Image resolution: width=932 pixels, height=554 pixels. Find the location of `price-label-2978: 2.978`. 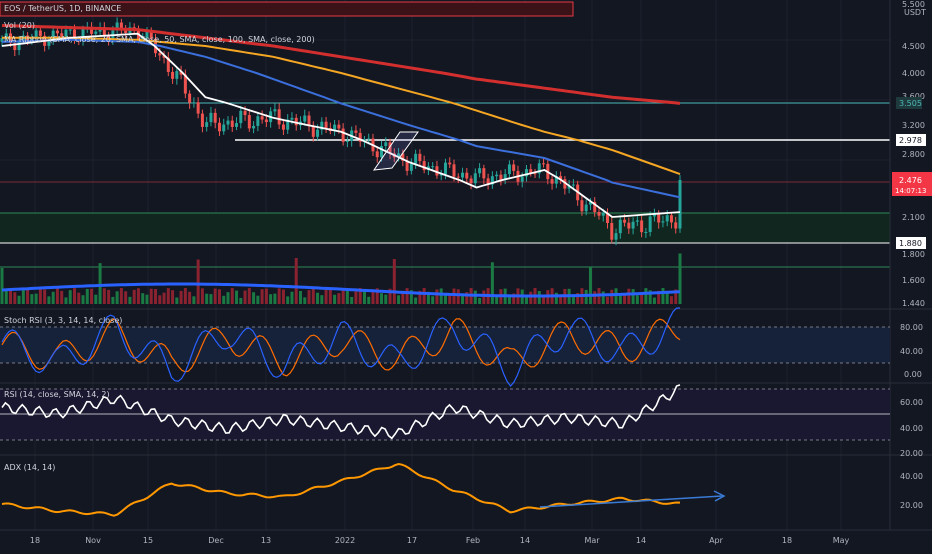

price-label-2978: 2.978 is located at coordinates (911, 140).